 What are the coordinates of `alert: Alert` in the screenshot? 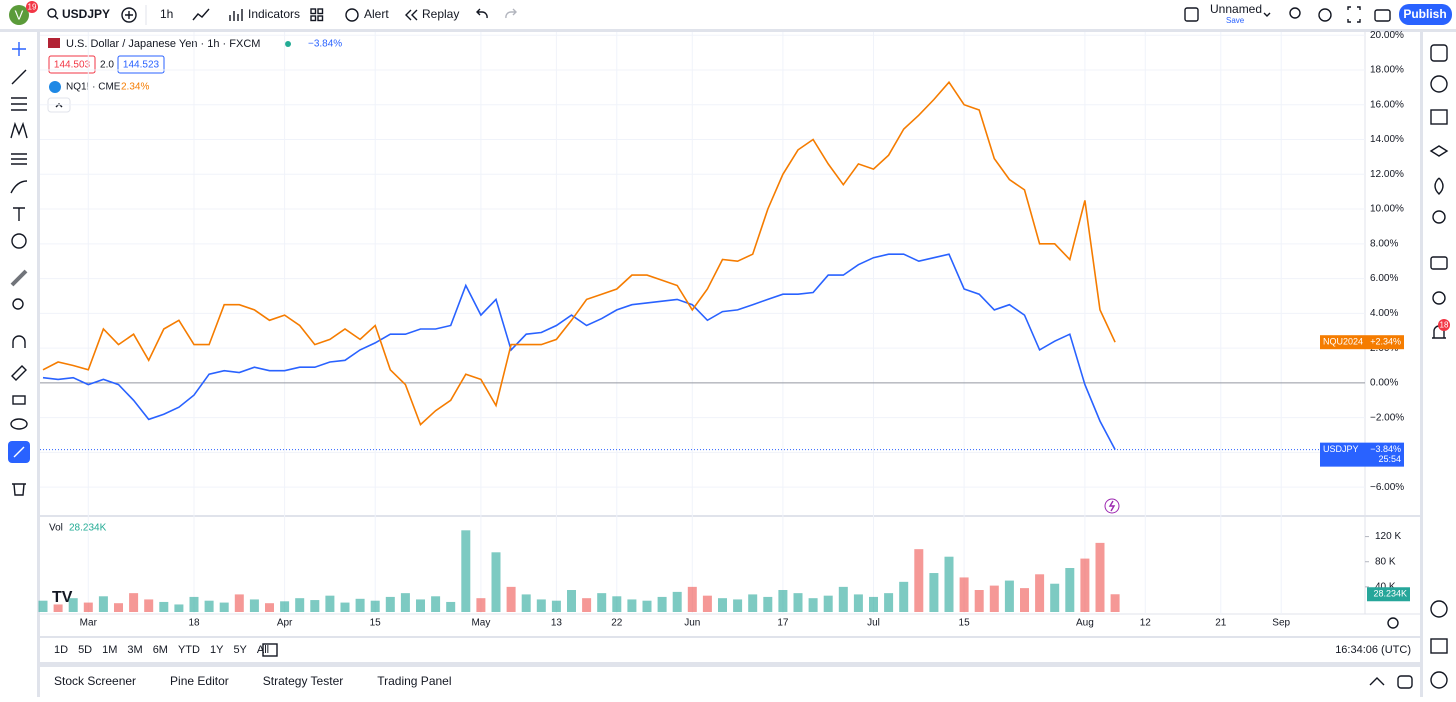 It's located at (376, 14).